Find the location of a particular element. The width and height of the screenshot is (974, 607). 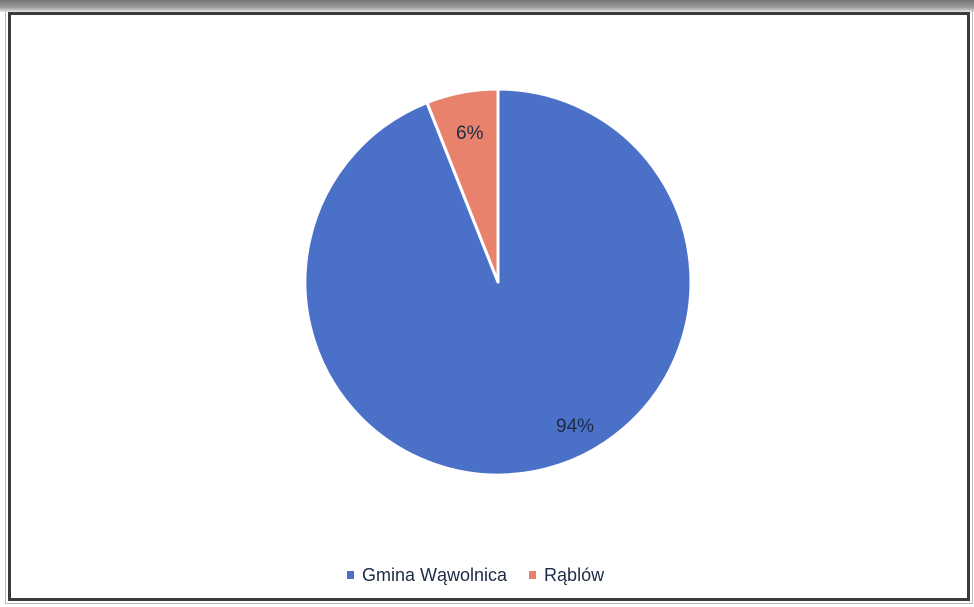

data-label-gmina-wawolnica: 94% is located at coordinates (575, 426).